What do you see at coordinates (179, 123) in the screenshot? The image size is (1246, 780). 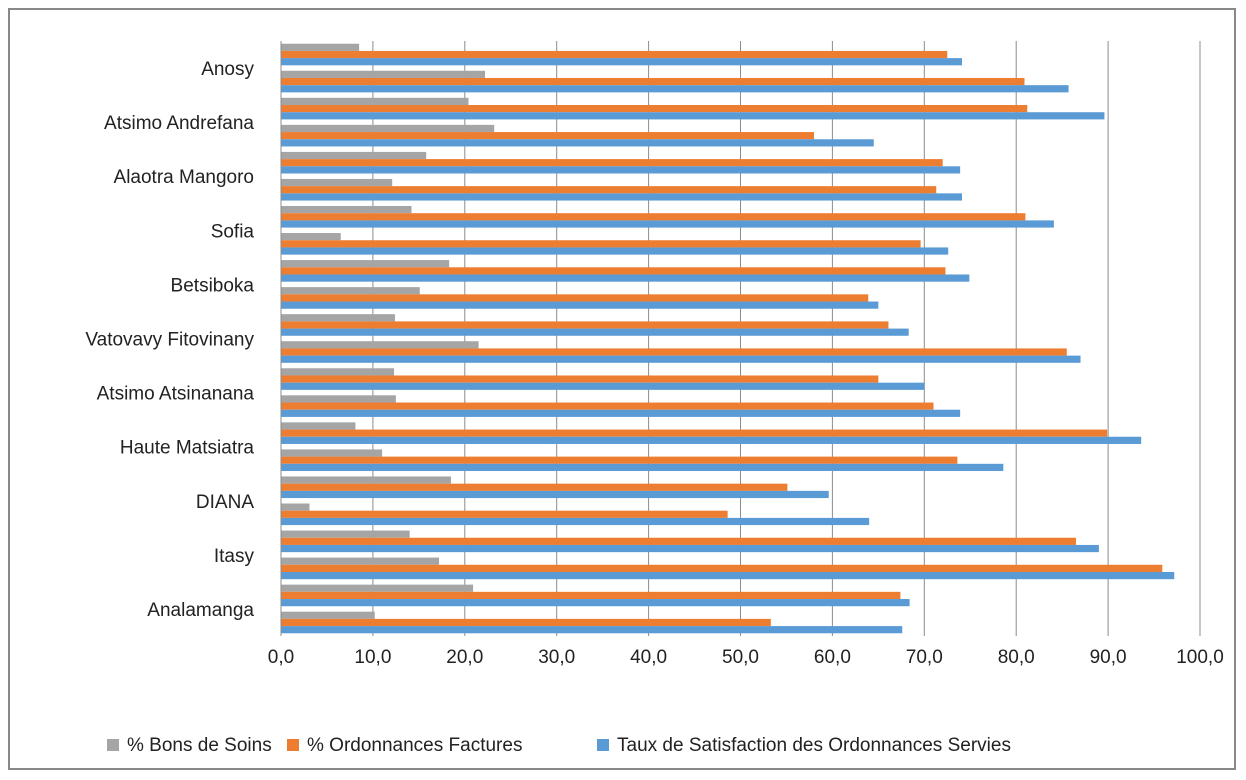 I see `y-category-label: Atsimo Andrefana` at bounding box center [179, 123].